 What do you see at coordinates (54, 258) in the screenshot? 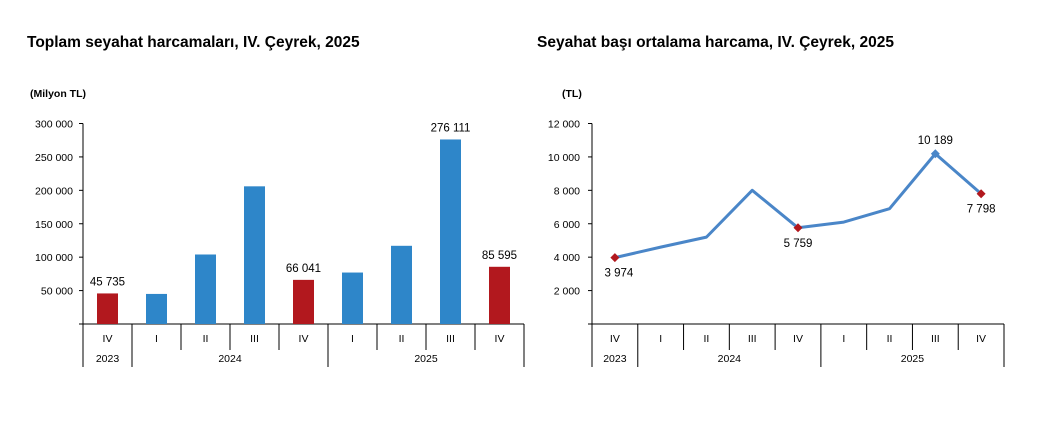
I see `y-tick-label: 100 000` at bounding box center [54, 258].